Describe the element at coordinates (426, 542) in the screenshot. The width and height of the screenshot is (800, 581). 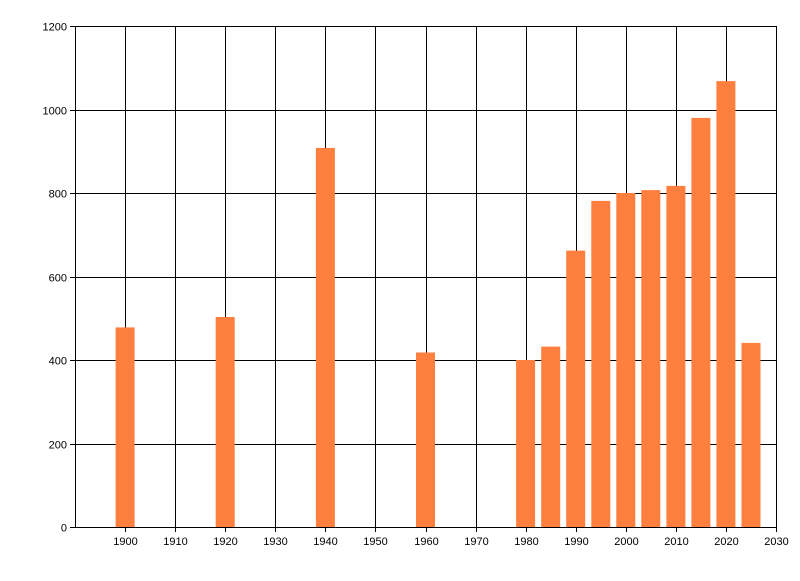
I see `x-tick-label: 1960` at that location.